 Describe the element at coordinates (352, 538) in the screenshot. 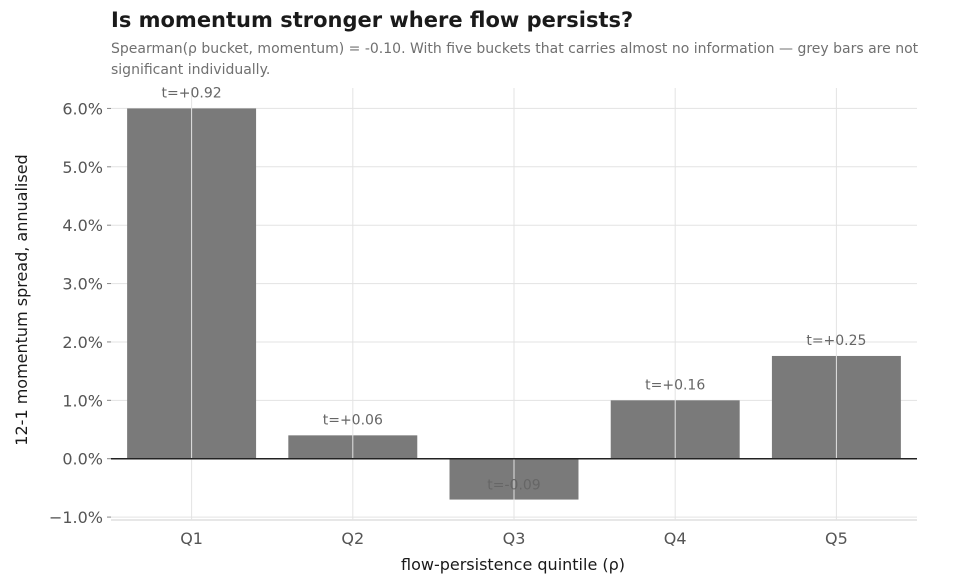

I see `x-tick-label: Q2` at that location.